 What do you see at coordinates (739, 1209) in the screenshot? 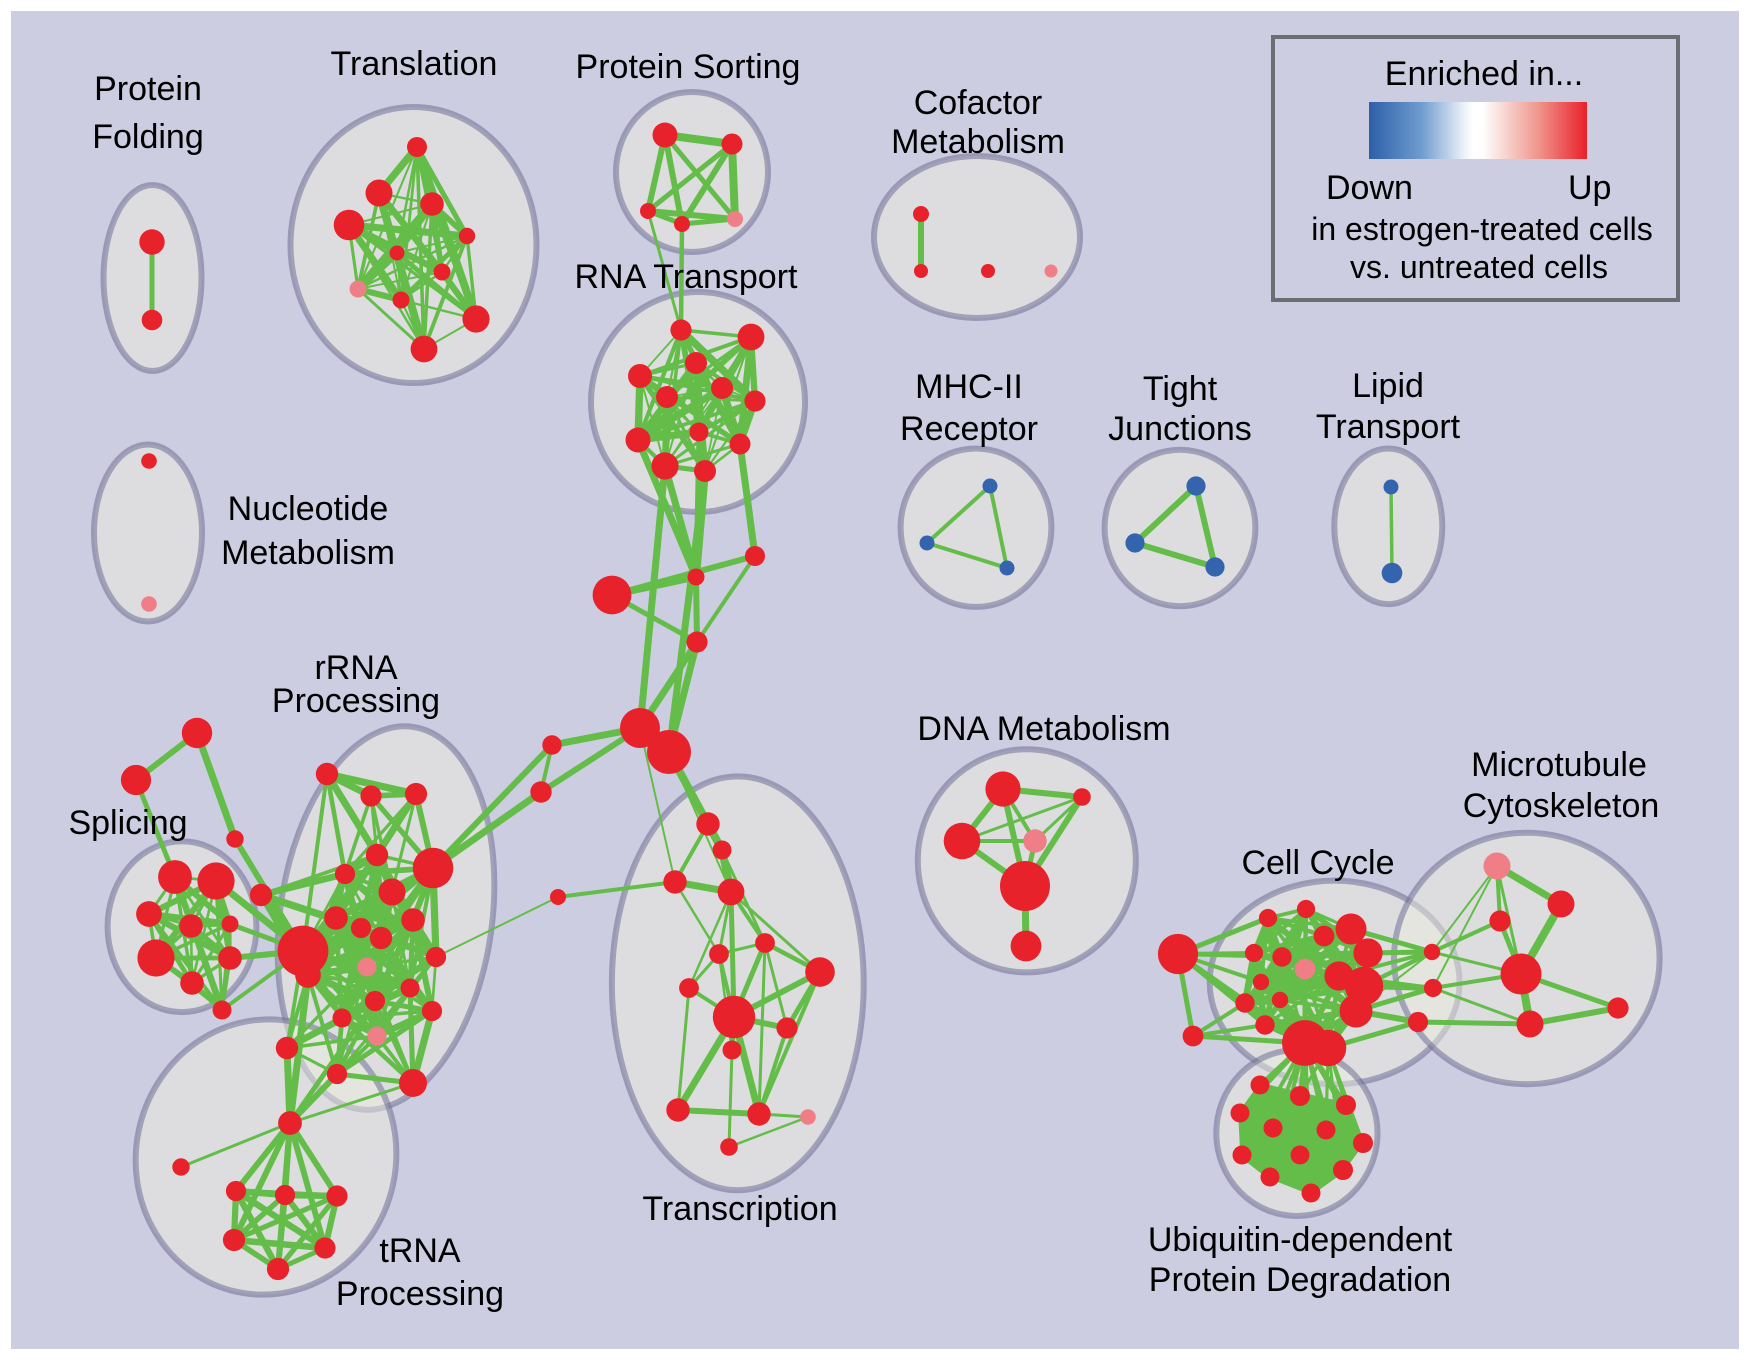
I see `svg-text: Transcription` at bounding box center [739, 1209].